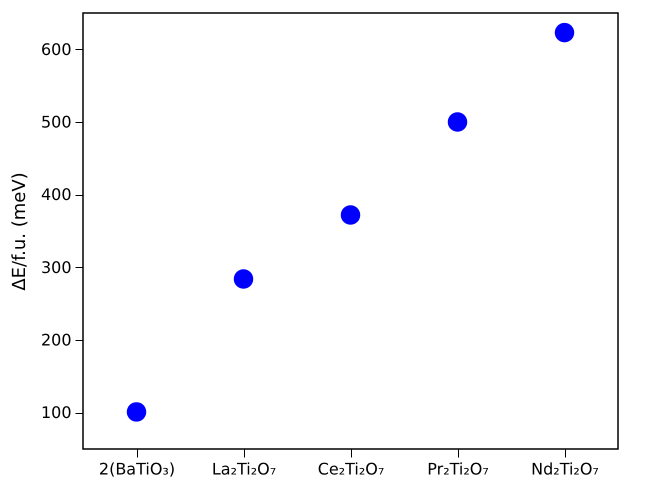 This screenshot has width=659, height=486. I want to click on y-tick-label: 300, so click(56, 267).